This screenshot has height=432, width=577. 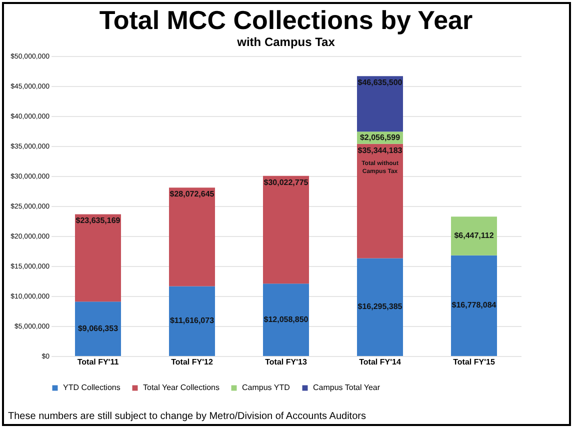 What do you see at coordinates (98, 362) in the screenshot?
I see `x-tick-label: Total FY'11` at bounding box center [98, 362].